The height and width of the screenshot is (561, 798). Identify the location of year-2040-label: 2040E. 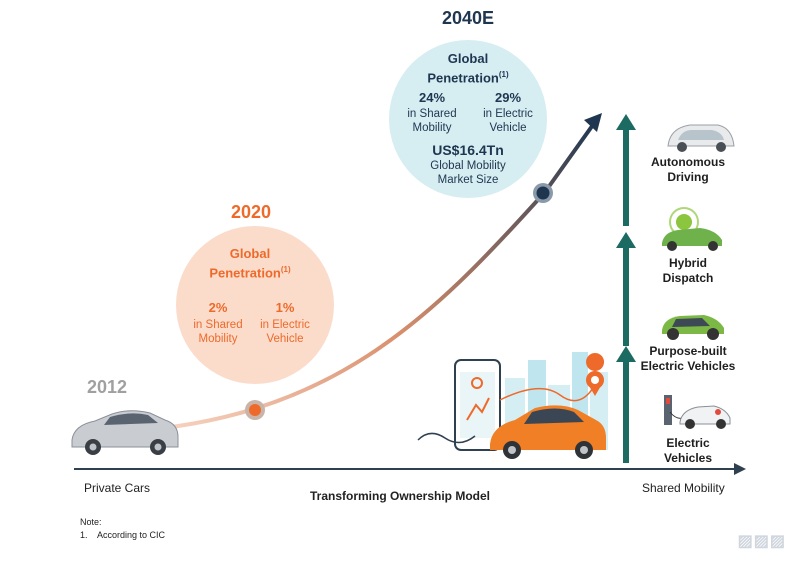
(468, 18).